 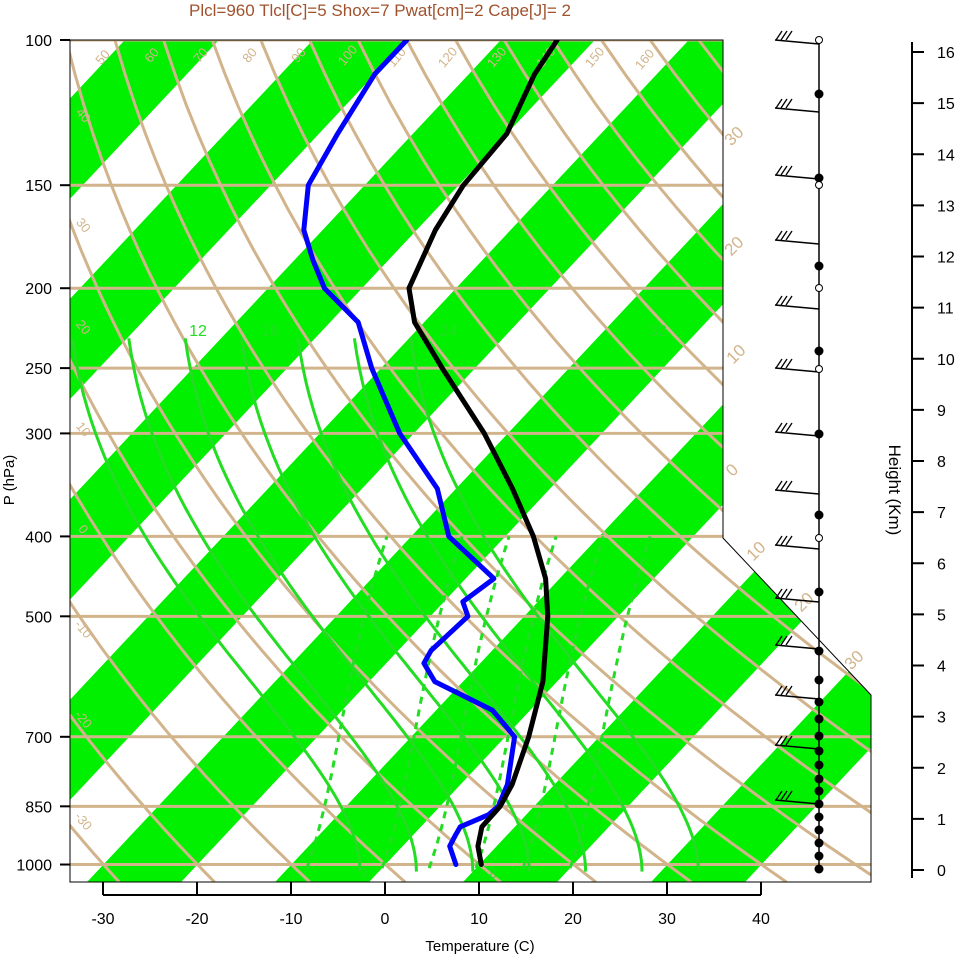 What do you see at coordinates (854, 660) in the screenshot?
I see `isotherm-label-right: 30` at bounding box center [854, 660].